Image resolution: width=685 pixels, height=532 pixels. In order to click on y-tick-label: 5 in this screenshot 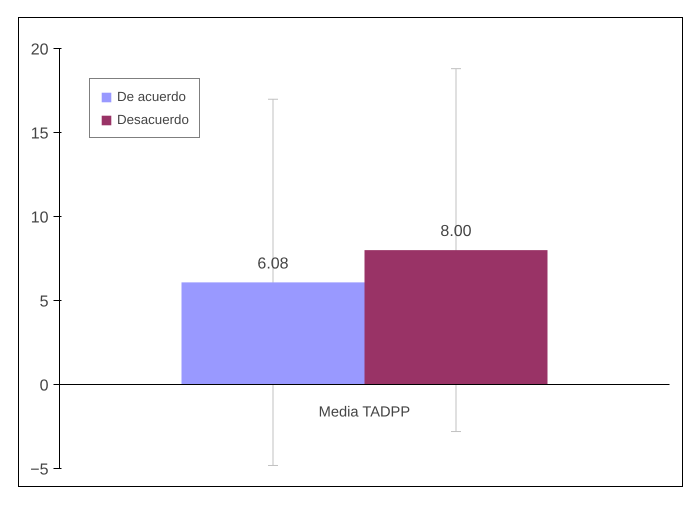, I will do `click(44, 302)`.